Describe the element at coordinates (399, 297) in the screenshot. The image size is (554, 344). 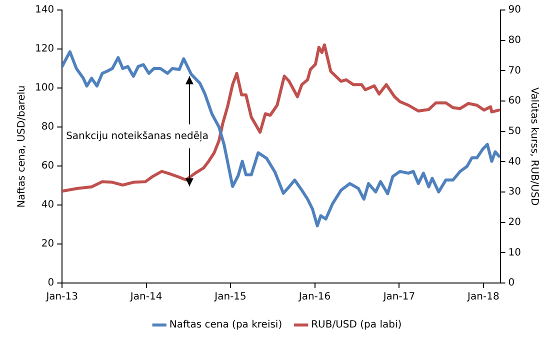
I see `x-tick-label: Jan-17` at that location.